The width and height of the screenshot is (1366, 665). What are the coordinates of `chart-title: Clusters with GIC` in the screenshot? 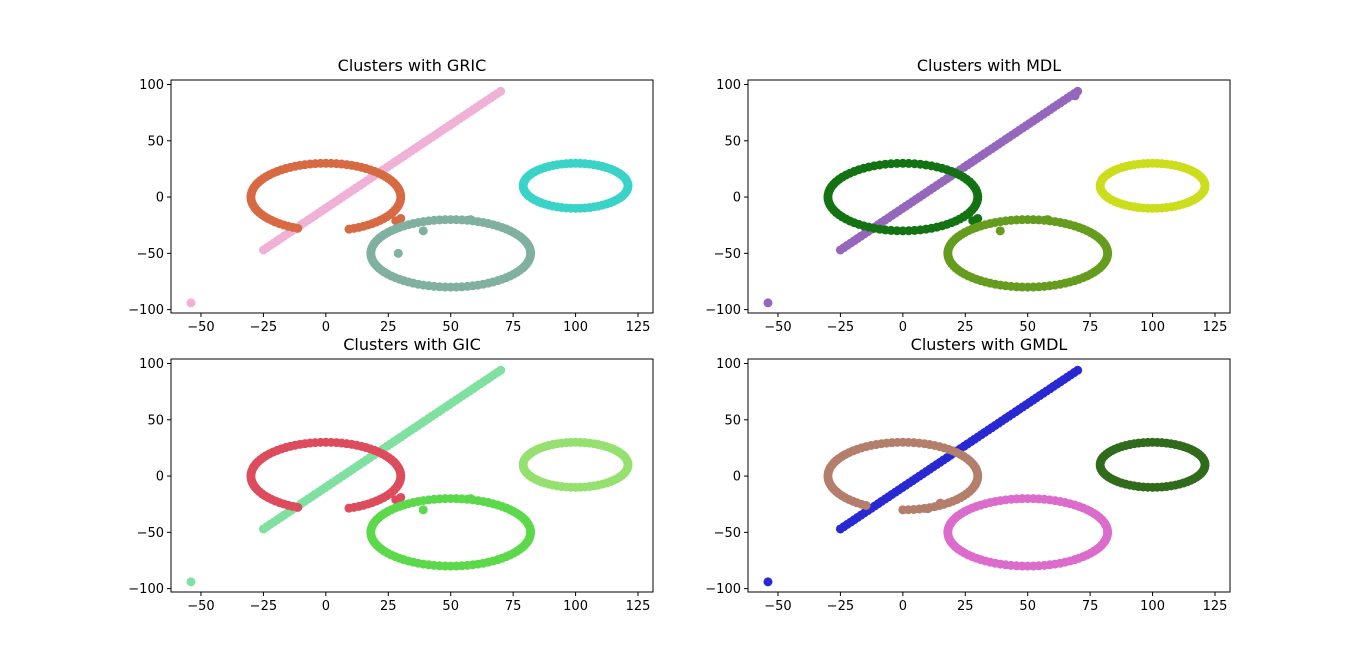 It's located at (412, 344).